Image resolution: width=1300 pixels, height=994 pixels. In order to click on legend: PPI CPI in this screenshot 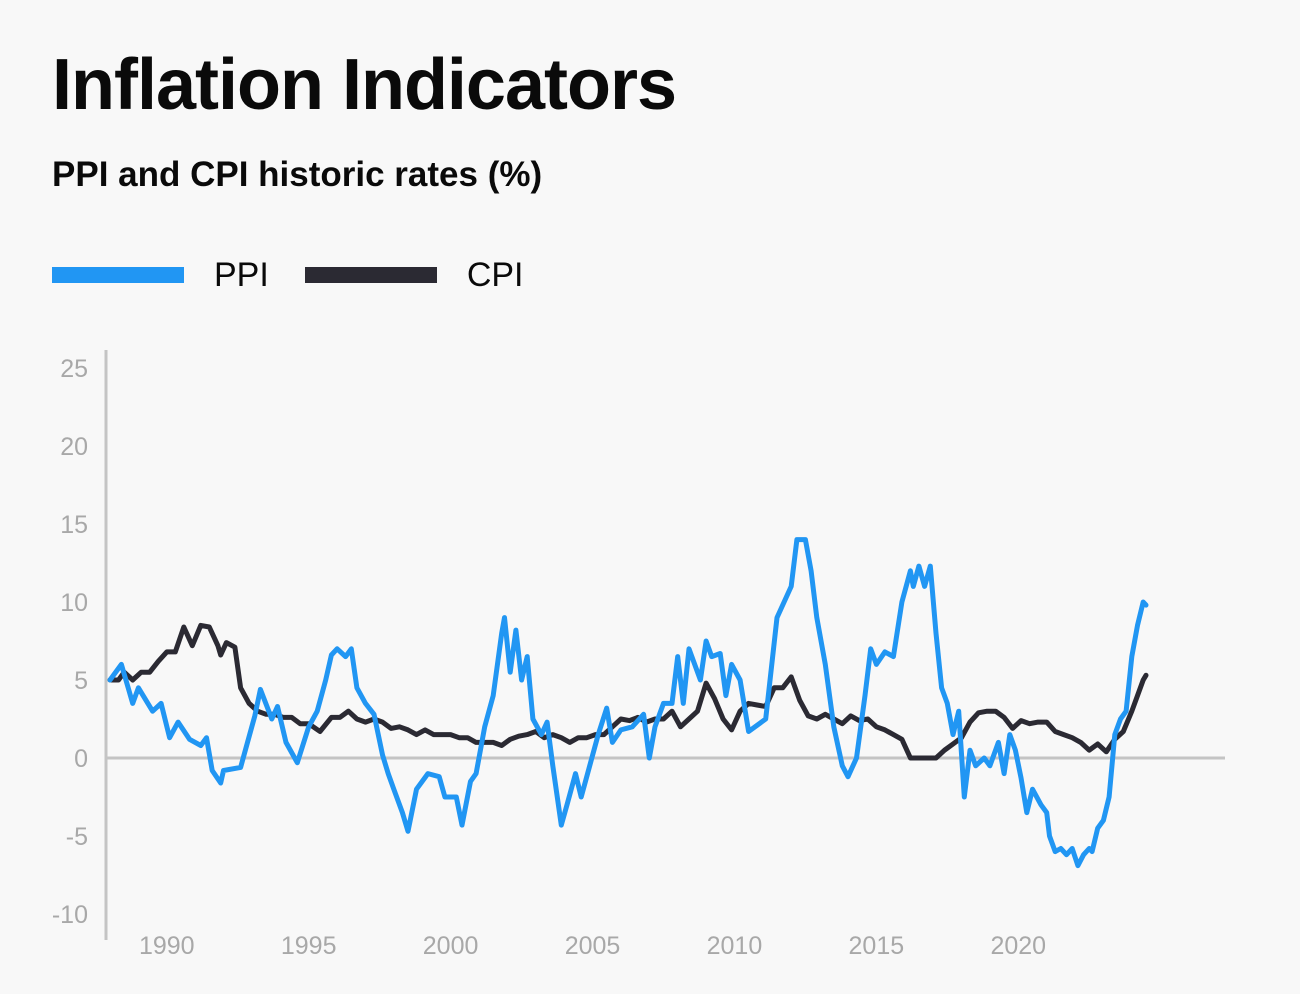, I will do `click(306, 275)`.